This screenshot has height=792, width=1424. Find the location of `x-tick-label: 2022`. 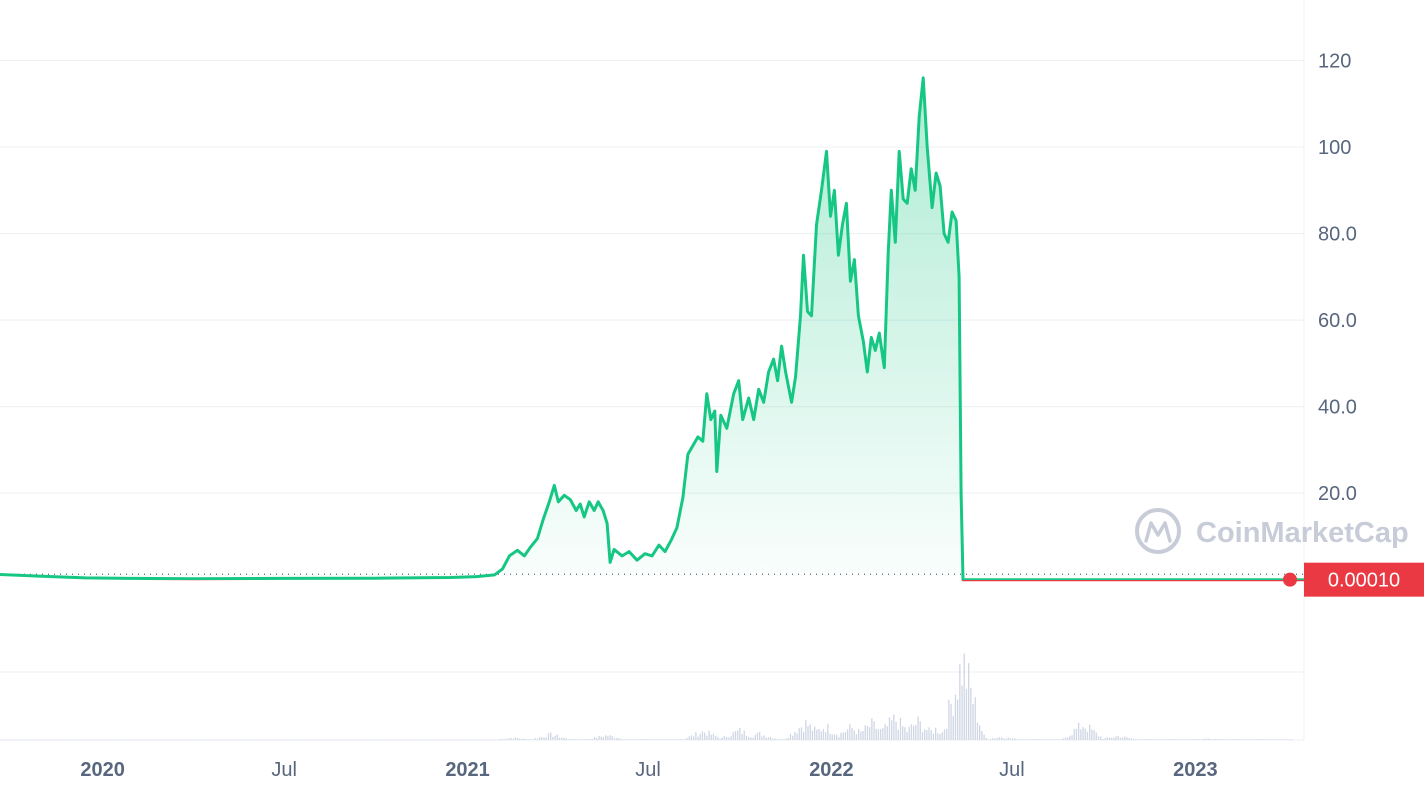

x-tick-label: 2022 is located at coordinates (831, 770).